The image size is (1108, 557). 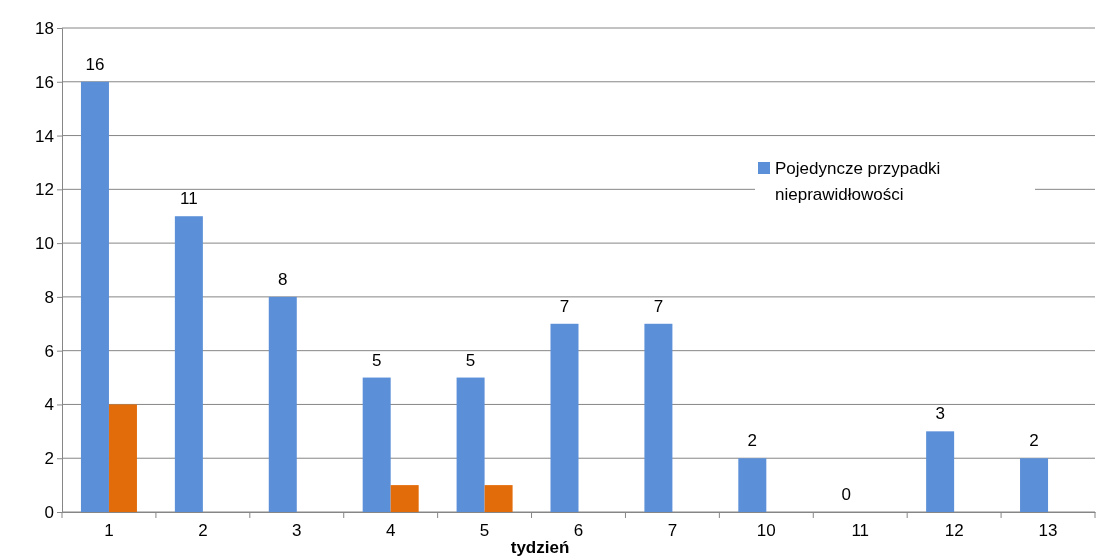 I want to click on data-label: 11, so click(x=189, y=199).